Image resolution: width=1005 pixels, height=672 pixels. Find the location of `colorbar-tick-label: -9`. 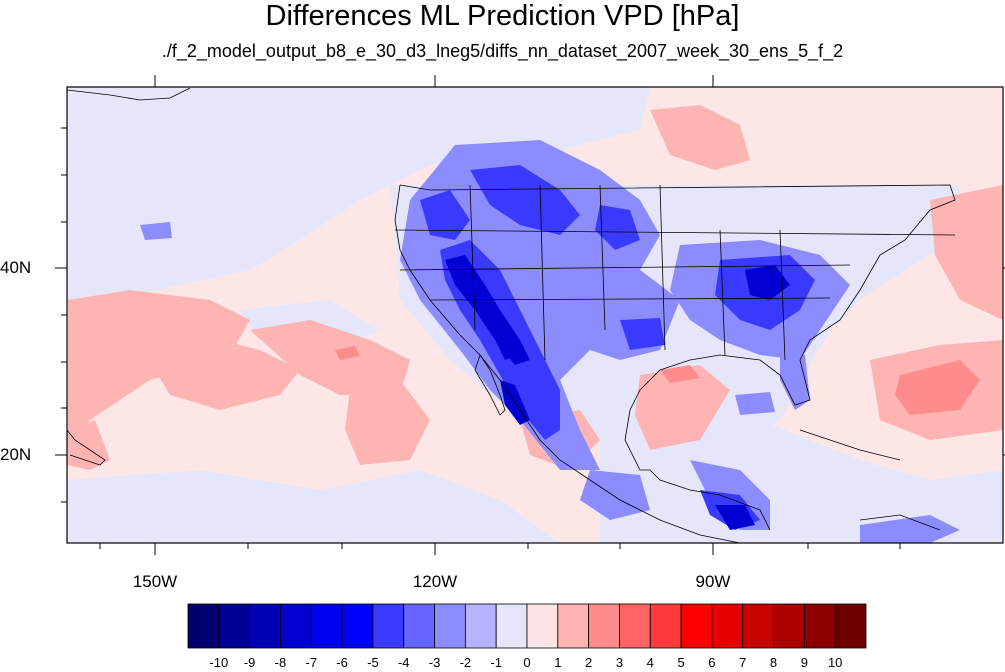

colorbar-tick-label: -9 is located at coordinates (249, 662).